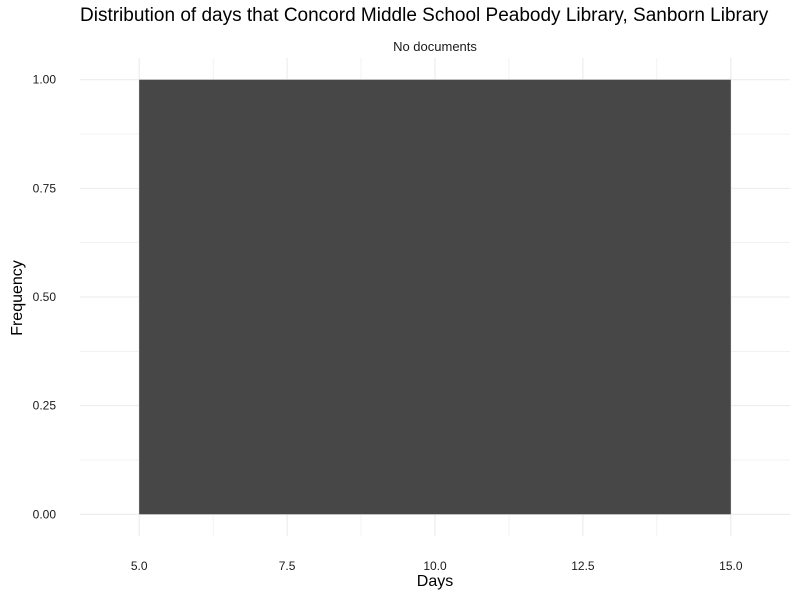 The width and height of the screenshot is (800, 600). I want to click on y-tick-label: 0.50, so click(45, 297).